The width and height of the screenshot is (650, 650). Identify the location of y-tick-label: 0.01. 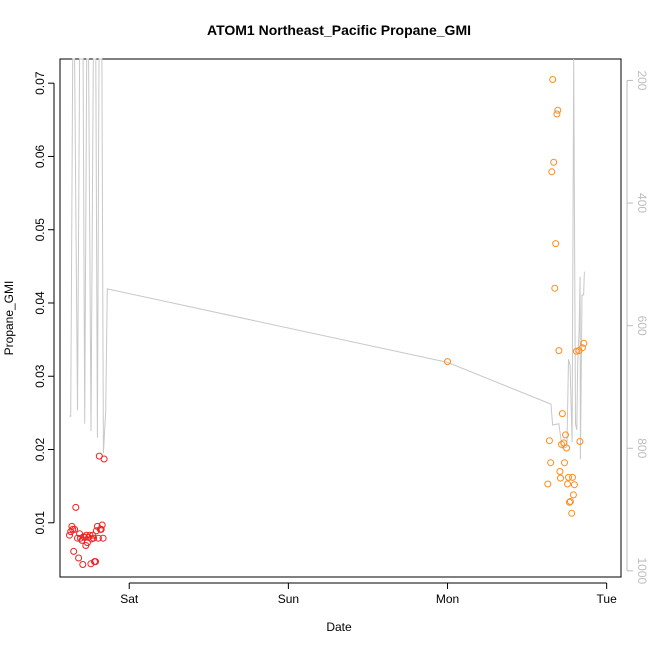
(40, 523).